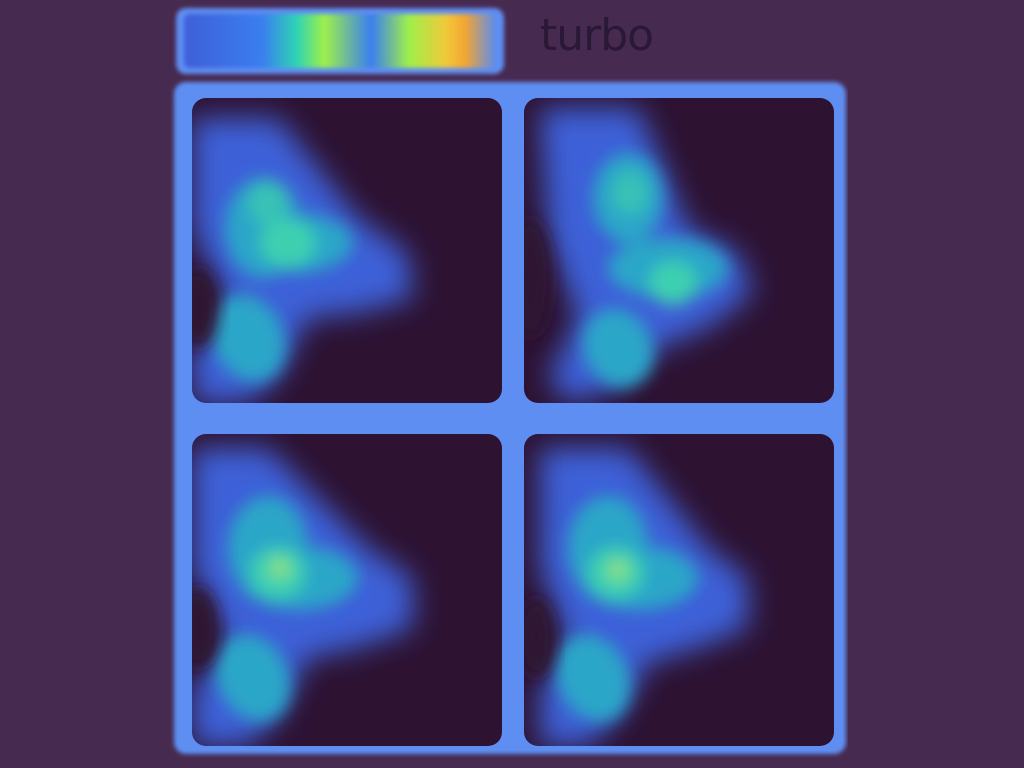  Describe the element at coordinates (638, 255) in the screenshot. I see `density-blob-top-right` at that location.